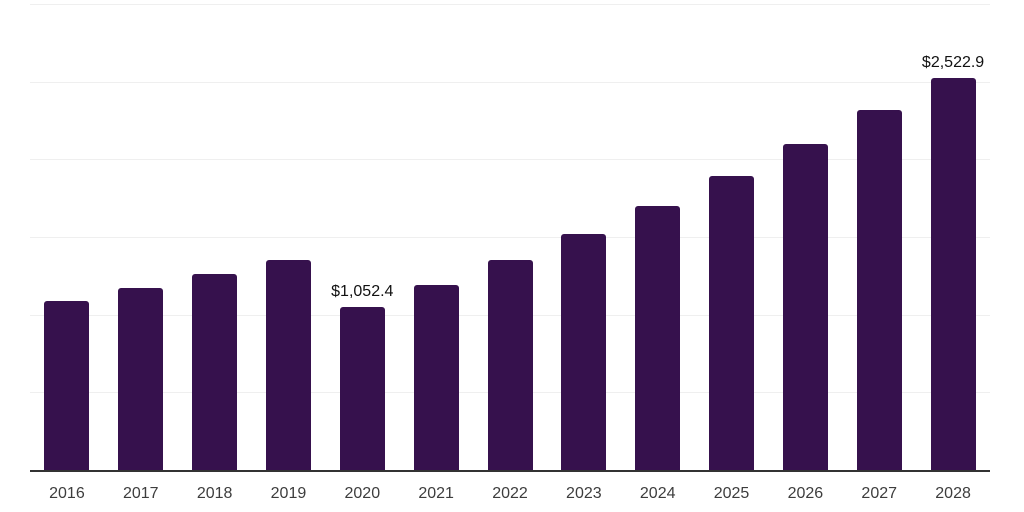 The image size is (1024, 512). I want to click on bar-2018, so click(215, 372).